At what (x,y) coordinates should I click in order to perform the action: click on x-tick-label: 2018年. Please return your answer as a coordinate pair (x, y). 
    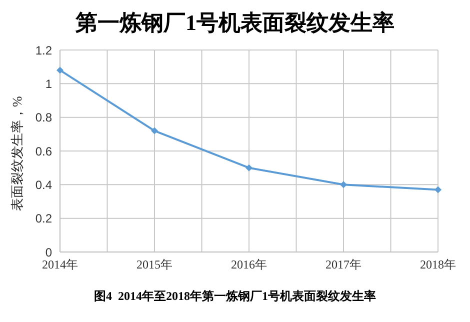
    Looking at the image, I should click on (438, 265).